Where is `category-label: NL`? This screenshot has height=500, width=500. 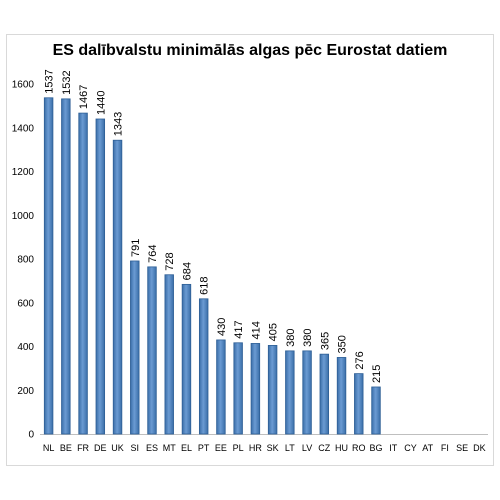
category-label: NL is located at coordinates (49, 448).